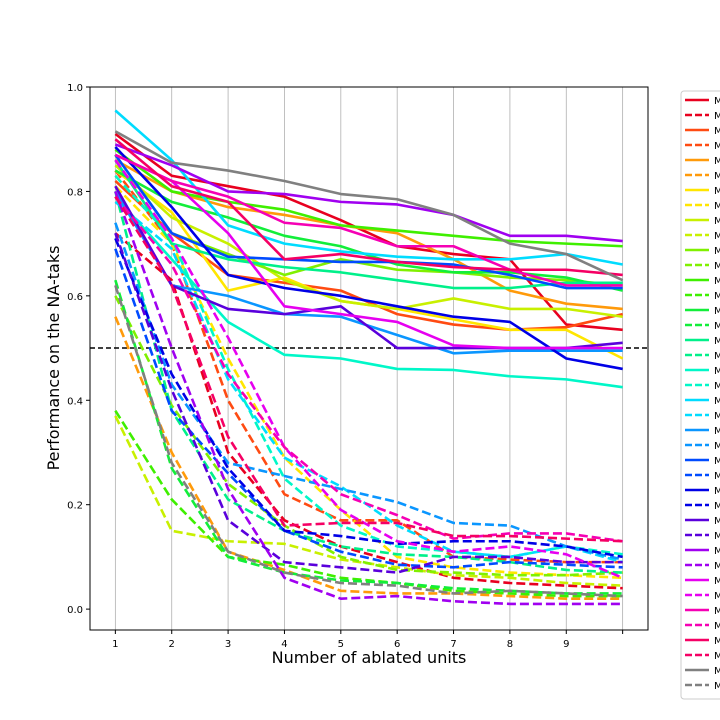 The width and height of the screenshot is (720, 720). I want to click on y-tick-label: 1.0, so click(75, 88).